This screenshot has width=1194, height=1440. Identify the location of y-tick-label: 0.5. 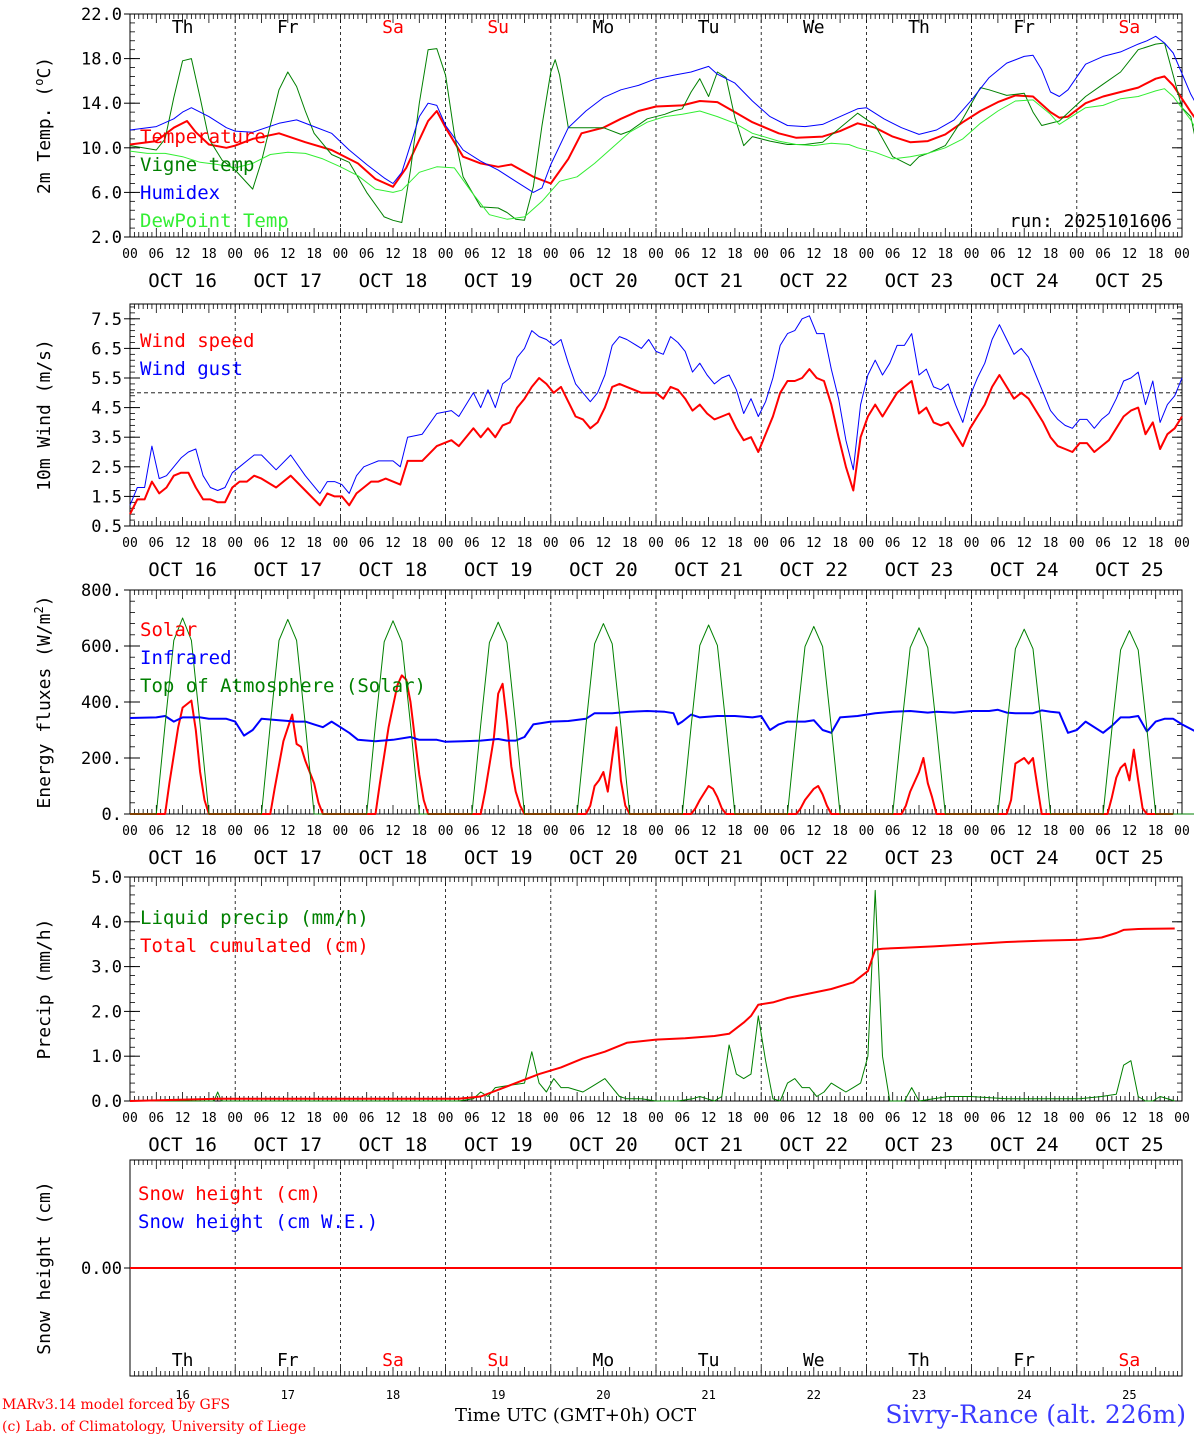
(106, 527).